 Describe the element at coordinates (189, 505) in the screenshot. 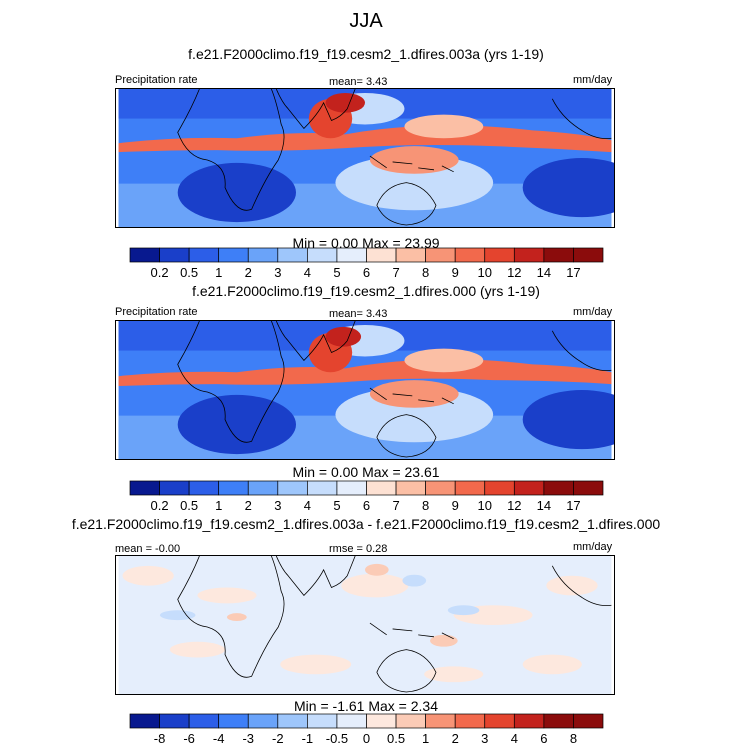

I see `colorbar-2-label: 0.5` at that location.